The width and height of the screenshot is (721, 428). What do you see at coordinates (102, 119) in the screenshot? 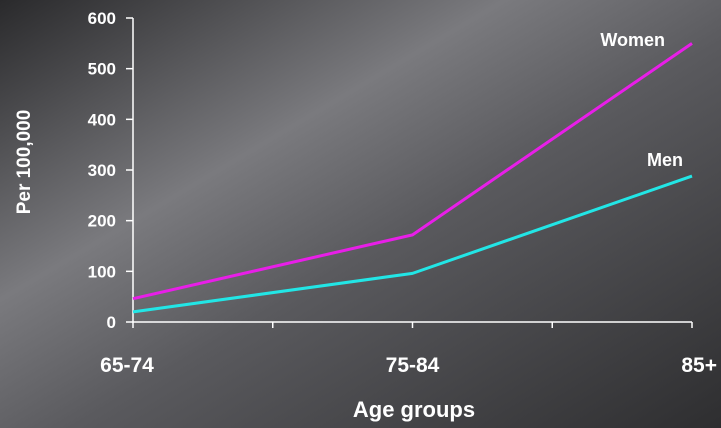
I see `y-tick-label: 400` at bounding box center [102, 119].